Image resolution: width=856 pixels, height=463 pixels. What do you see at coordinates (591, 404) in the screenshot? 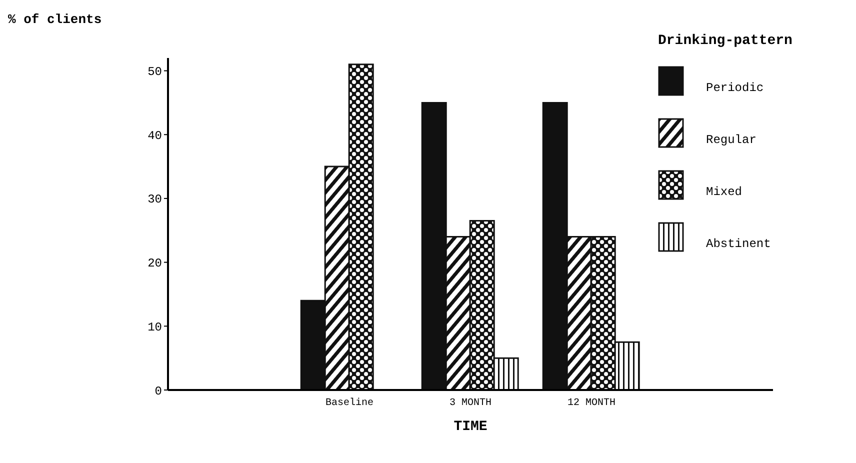
I see `x-tick-label: 12 MONTH` at bounding box center [591, 404].